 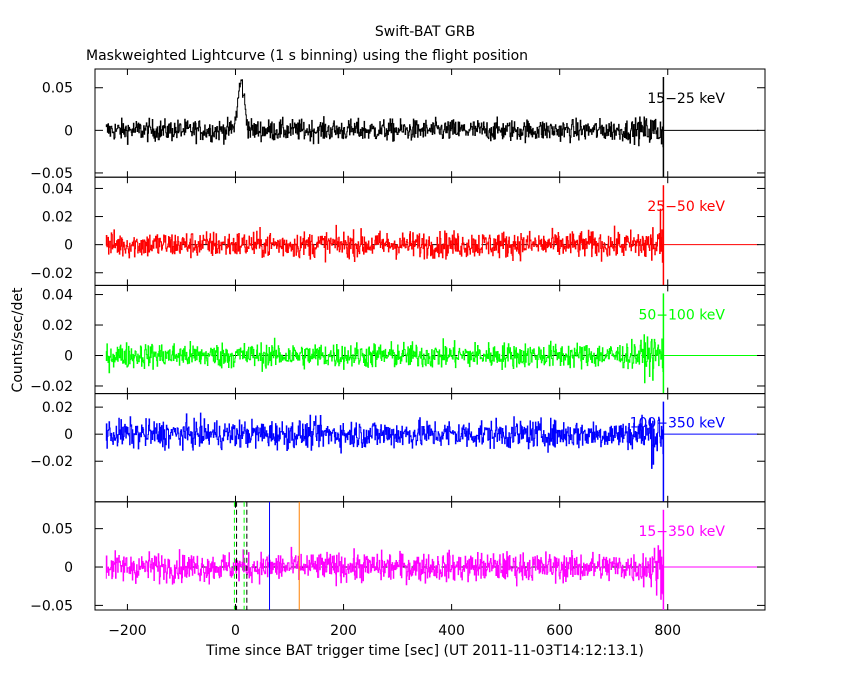 I want to click on chart-title: Swift-BAT GRB, so click(x=425, y=32).